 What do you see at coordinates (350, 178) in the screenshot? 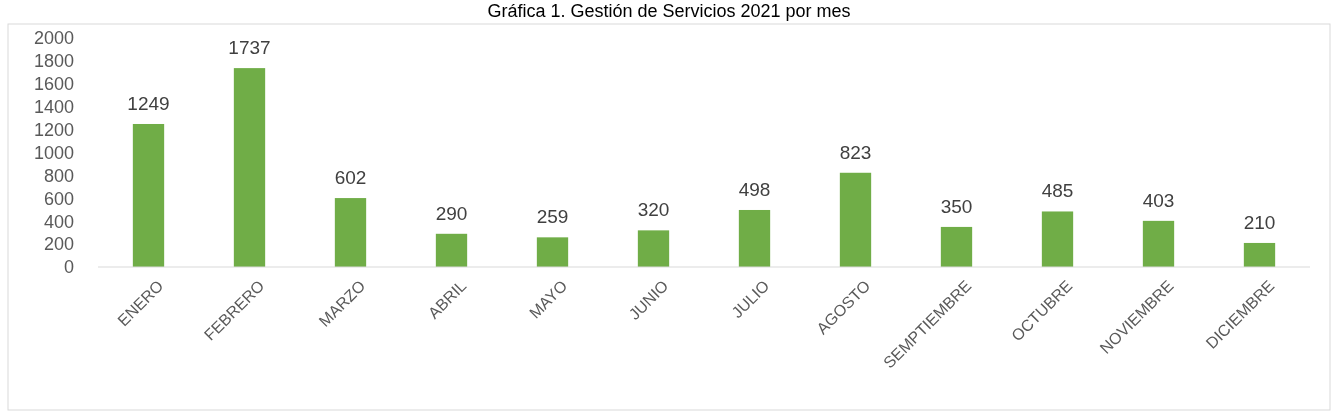
I see `data-label: 602` at bounding box center [350, 178].